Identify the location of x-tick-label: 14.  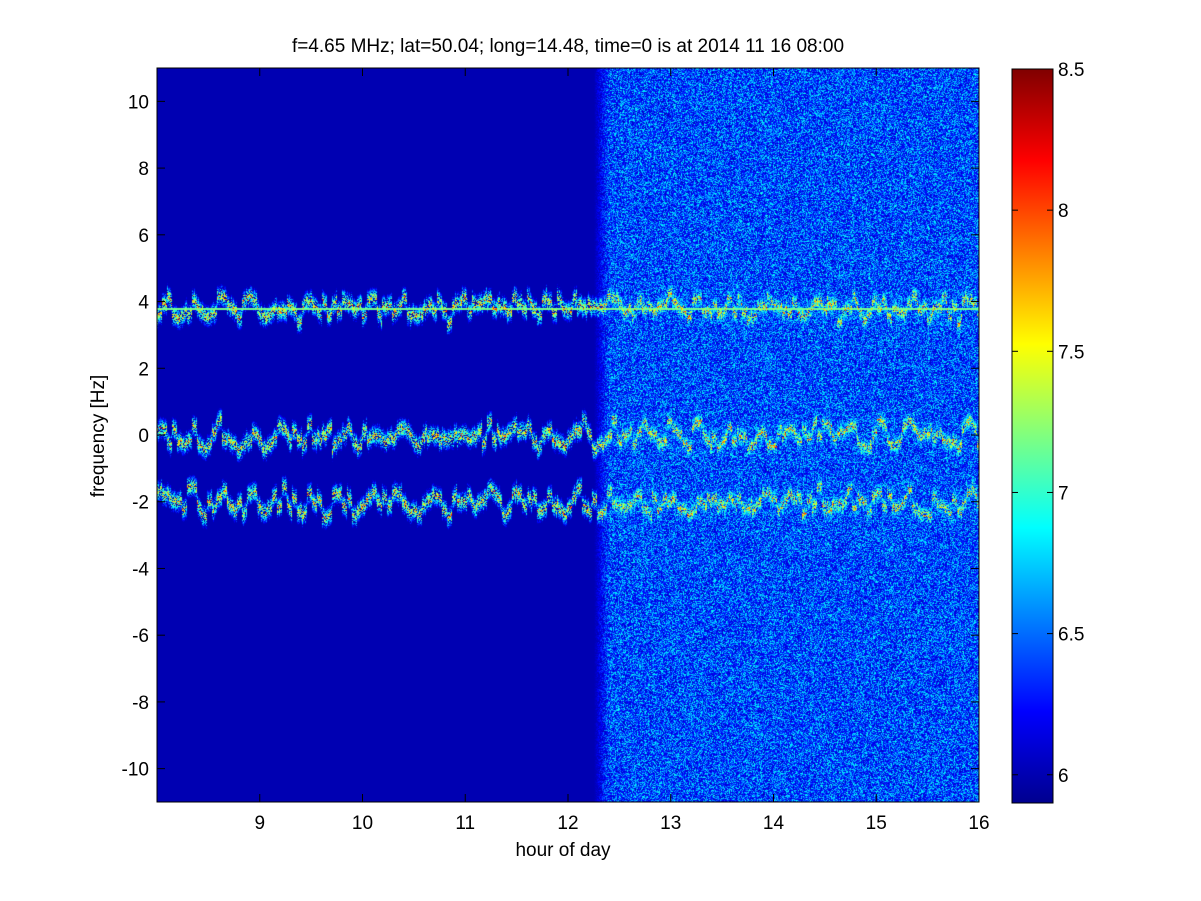
(774, 823).